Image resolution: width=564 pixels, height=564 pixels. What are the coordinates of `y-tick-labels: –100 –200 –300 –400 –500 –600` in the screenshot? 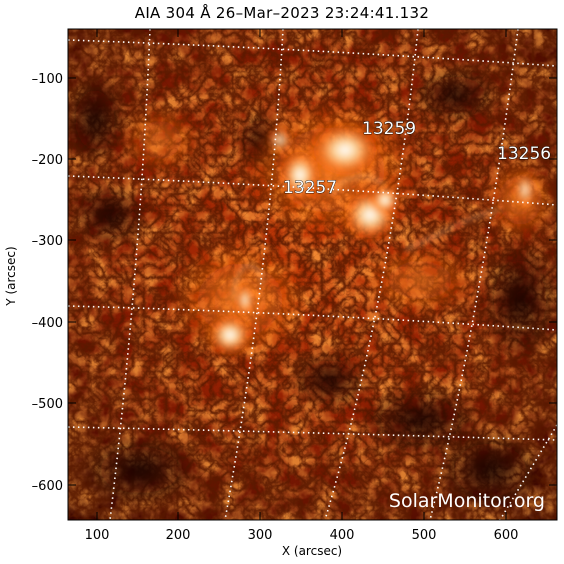 It's located at (47, 283).